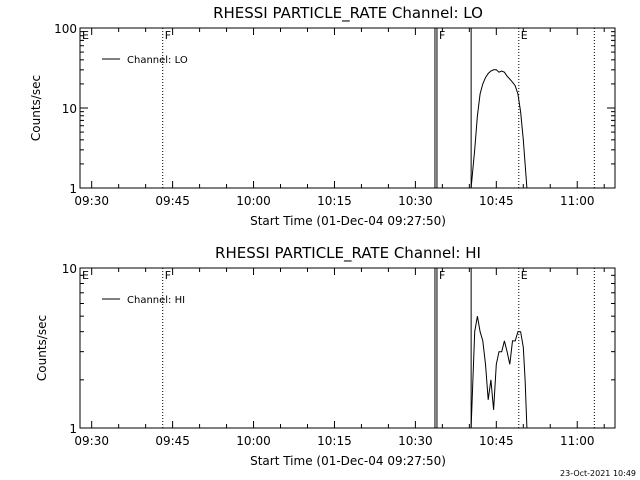 This screenshot has height=480, width=640. What do you see at coordinates (496, 201) in the screenshot?
I see `x-tick-label-lo: 10:45` at bounding box center [496, 201].